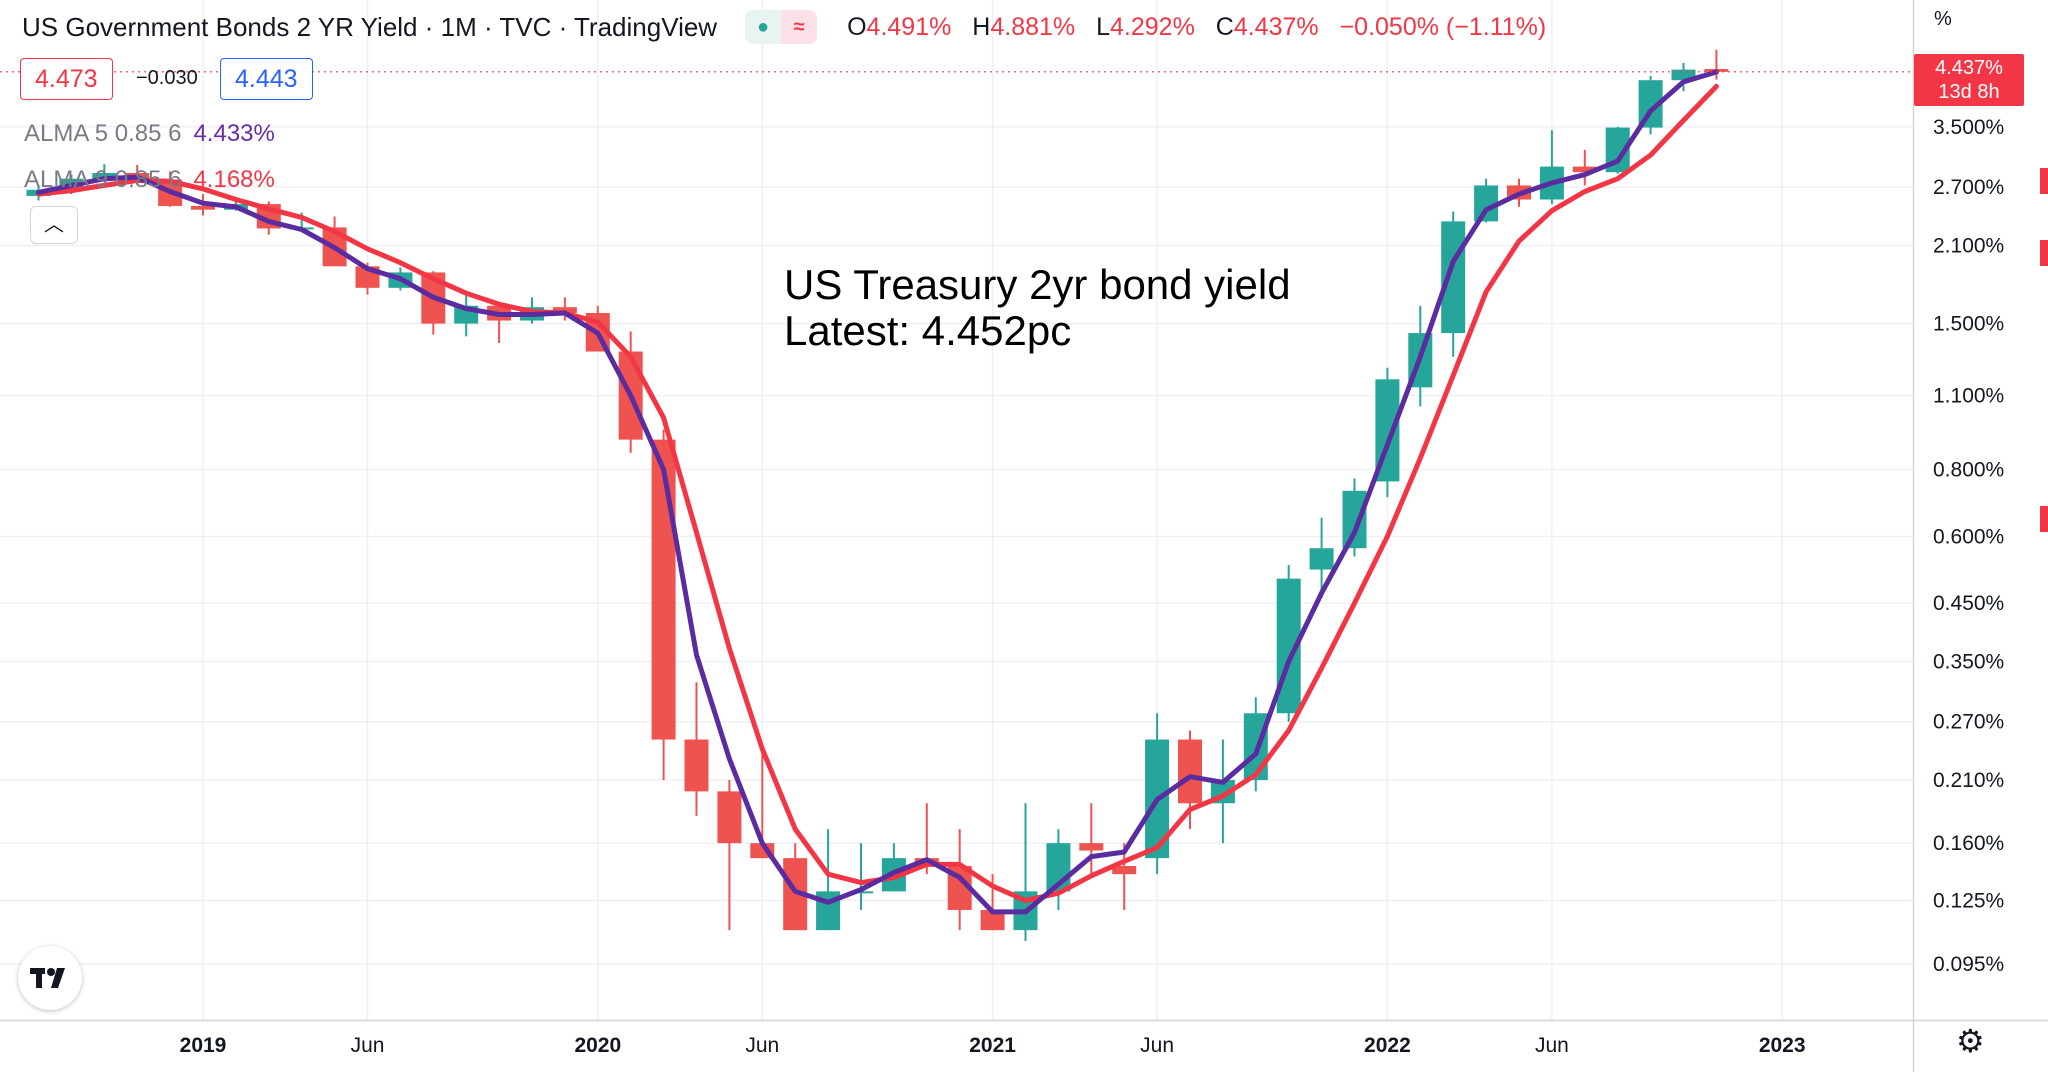  Describe the element at coordinates (1969, 91) in the screenshot. I see `bar-countdown: 13d 8h` at that location.